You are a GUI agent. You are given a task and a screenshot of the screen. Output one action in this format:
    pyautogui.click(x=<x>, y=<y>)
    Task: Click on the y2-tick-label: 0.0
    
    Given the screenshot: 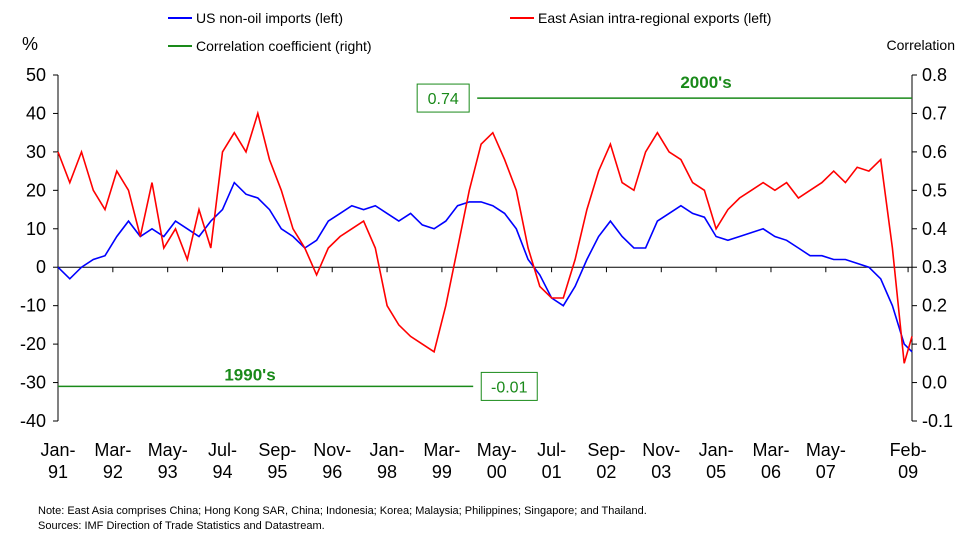 What is the action you would take?
    pyautogui.click(x=934, y=383)
    